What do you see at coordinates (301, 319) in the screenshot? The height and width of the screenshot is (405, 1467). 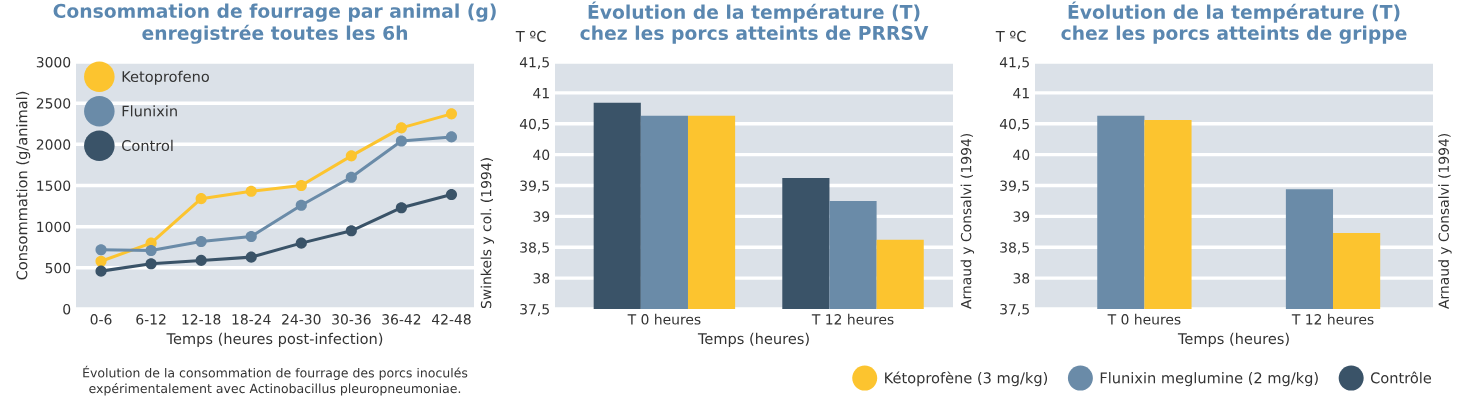 I see `x-tick-label: 24-30` at bounding box center [301, 319].